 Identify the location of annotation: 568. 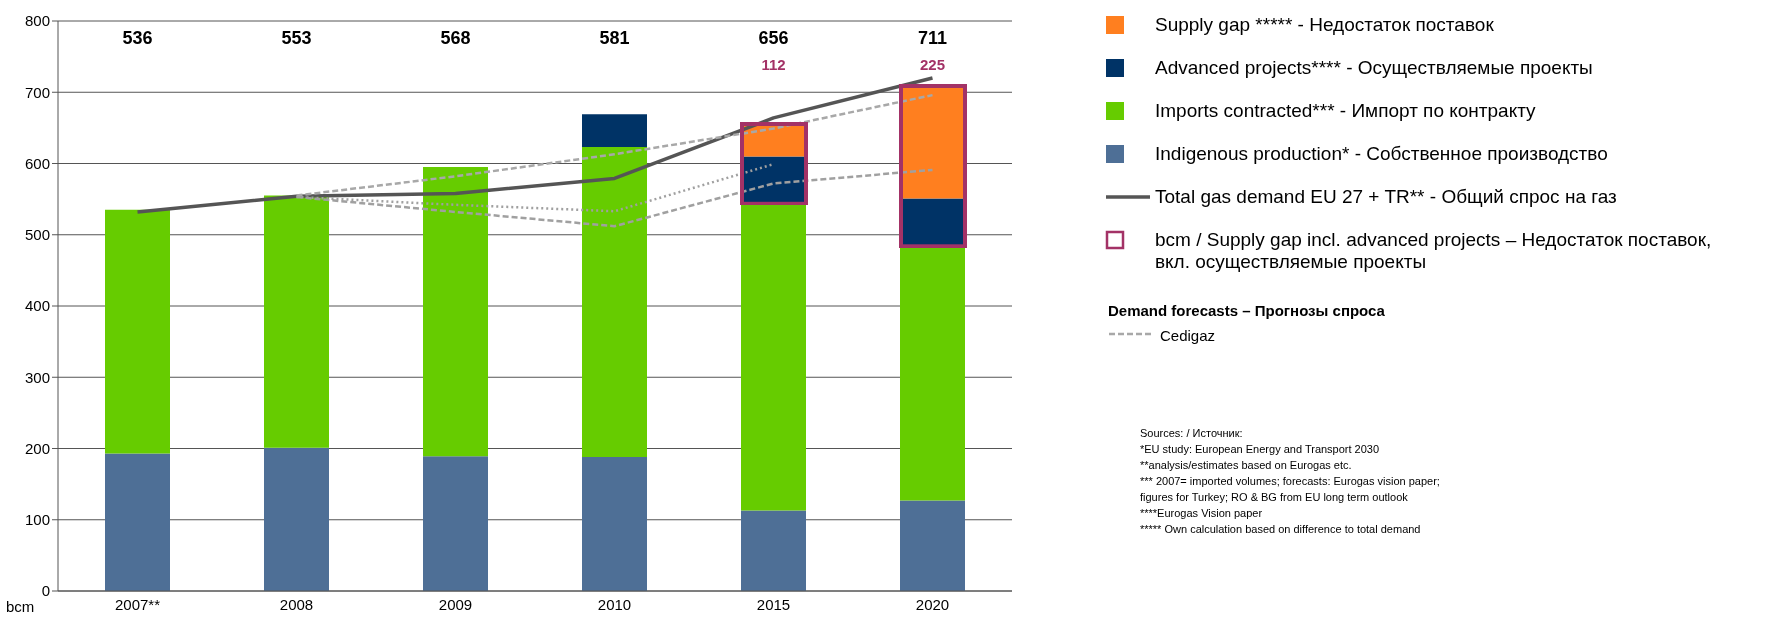
(455, 38).